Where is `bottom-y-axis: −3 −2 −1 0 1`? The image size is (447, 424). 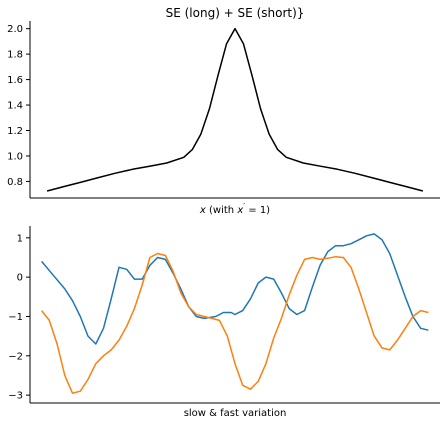 bottom-y-axis: −3 −2 −1 0 1 is located at coordinates (19, 317).